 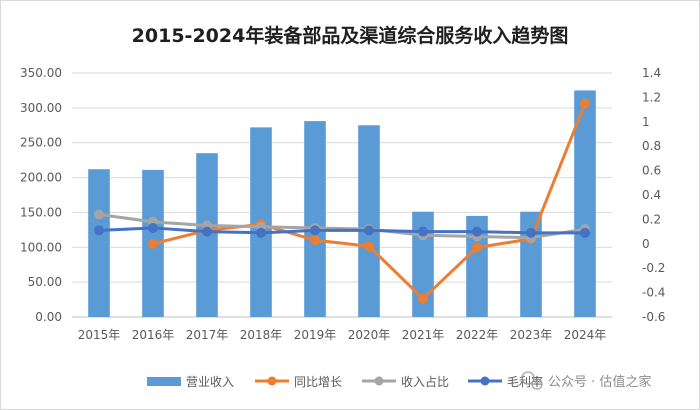 What do you see at coordinates (651, 219) in the screenshot?
I see `right-tick-label: 0.2` at bounding box center [651, 219].